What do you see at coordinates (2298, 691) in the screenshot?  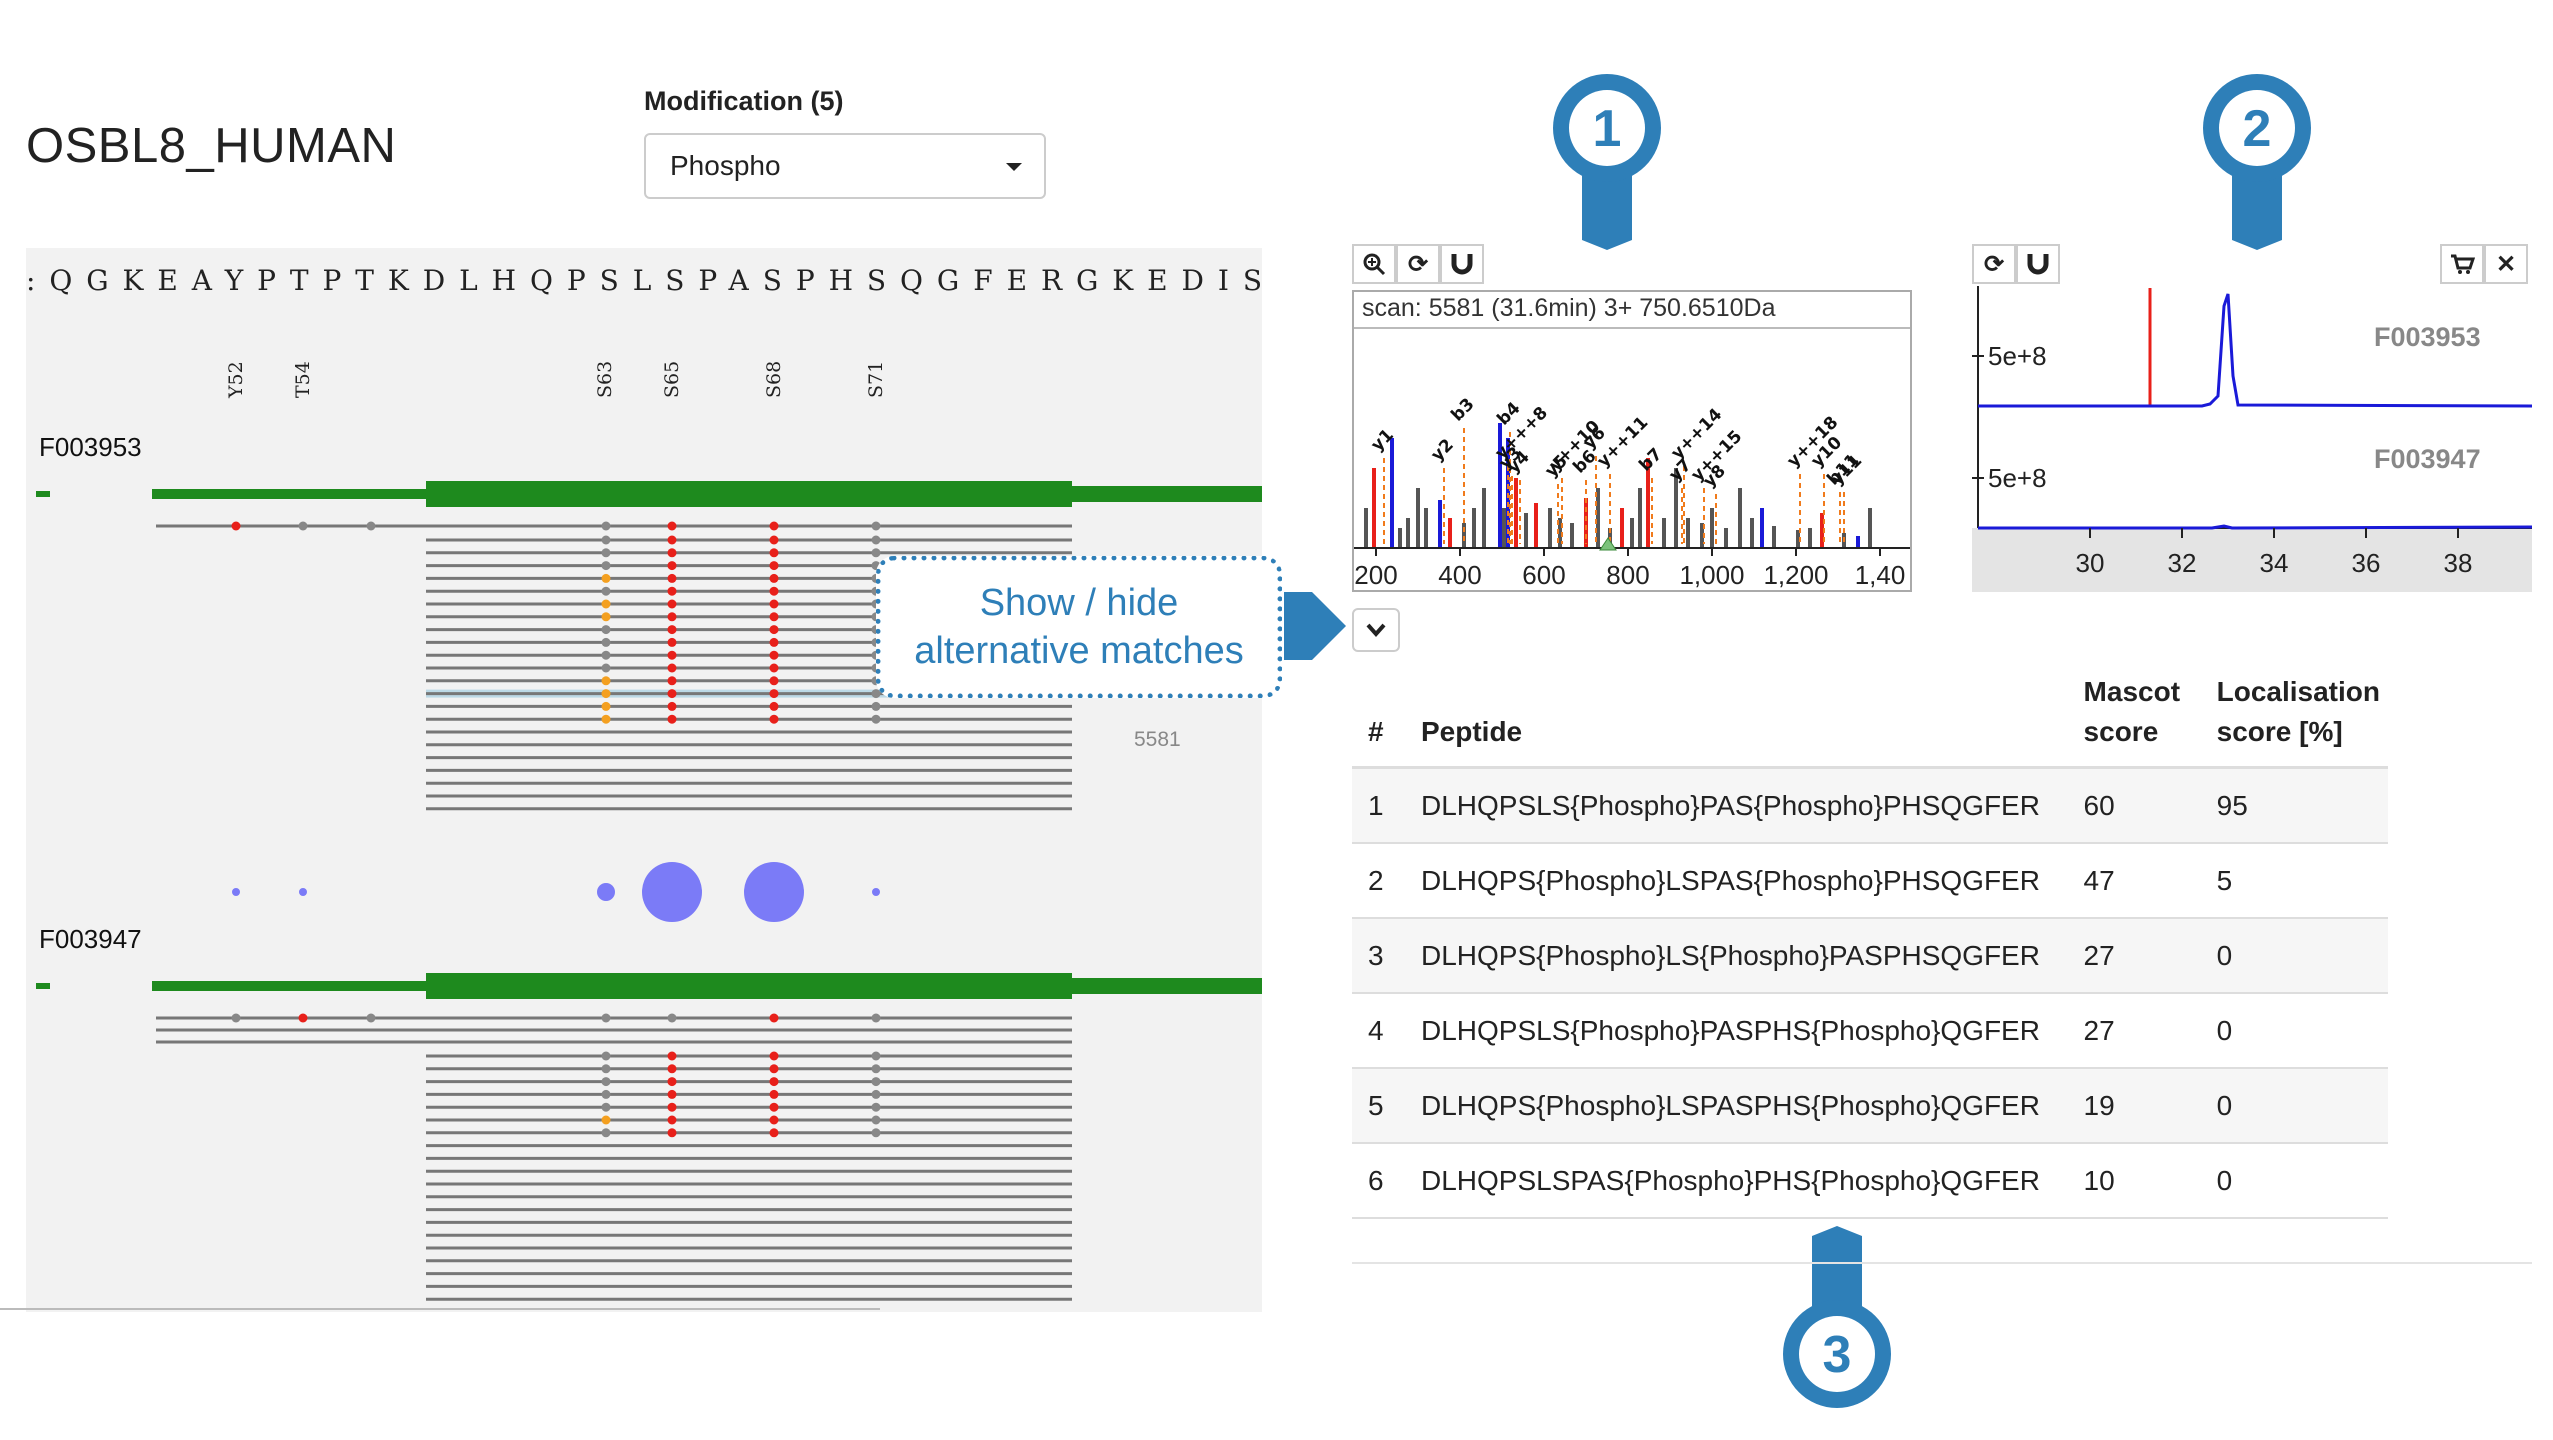 I see `column-header-line: Localisation` at bounding box center [2298, 691].